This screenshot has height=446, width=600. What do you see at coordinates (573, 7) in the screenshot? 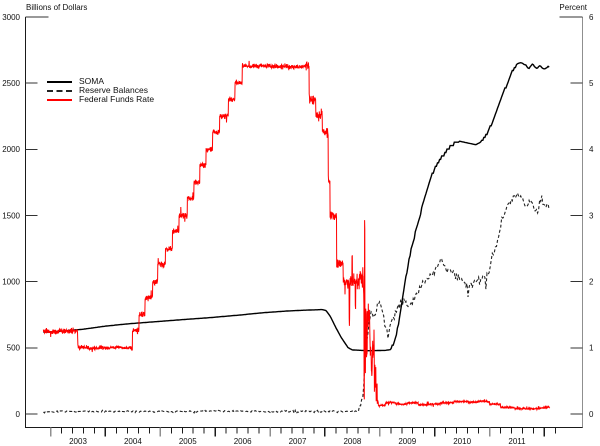
I see `right-axis-title: Percent` at bounding box center [573, 7].